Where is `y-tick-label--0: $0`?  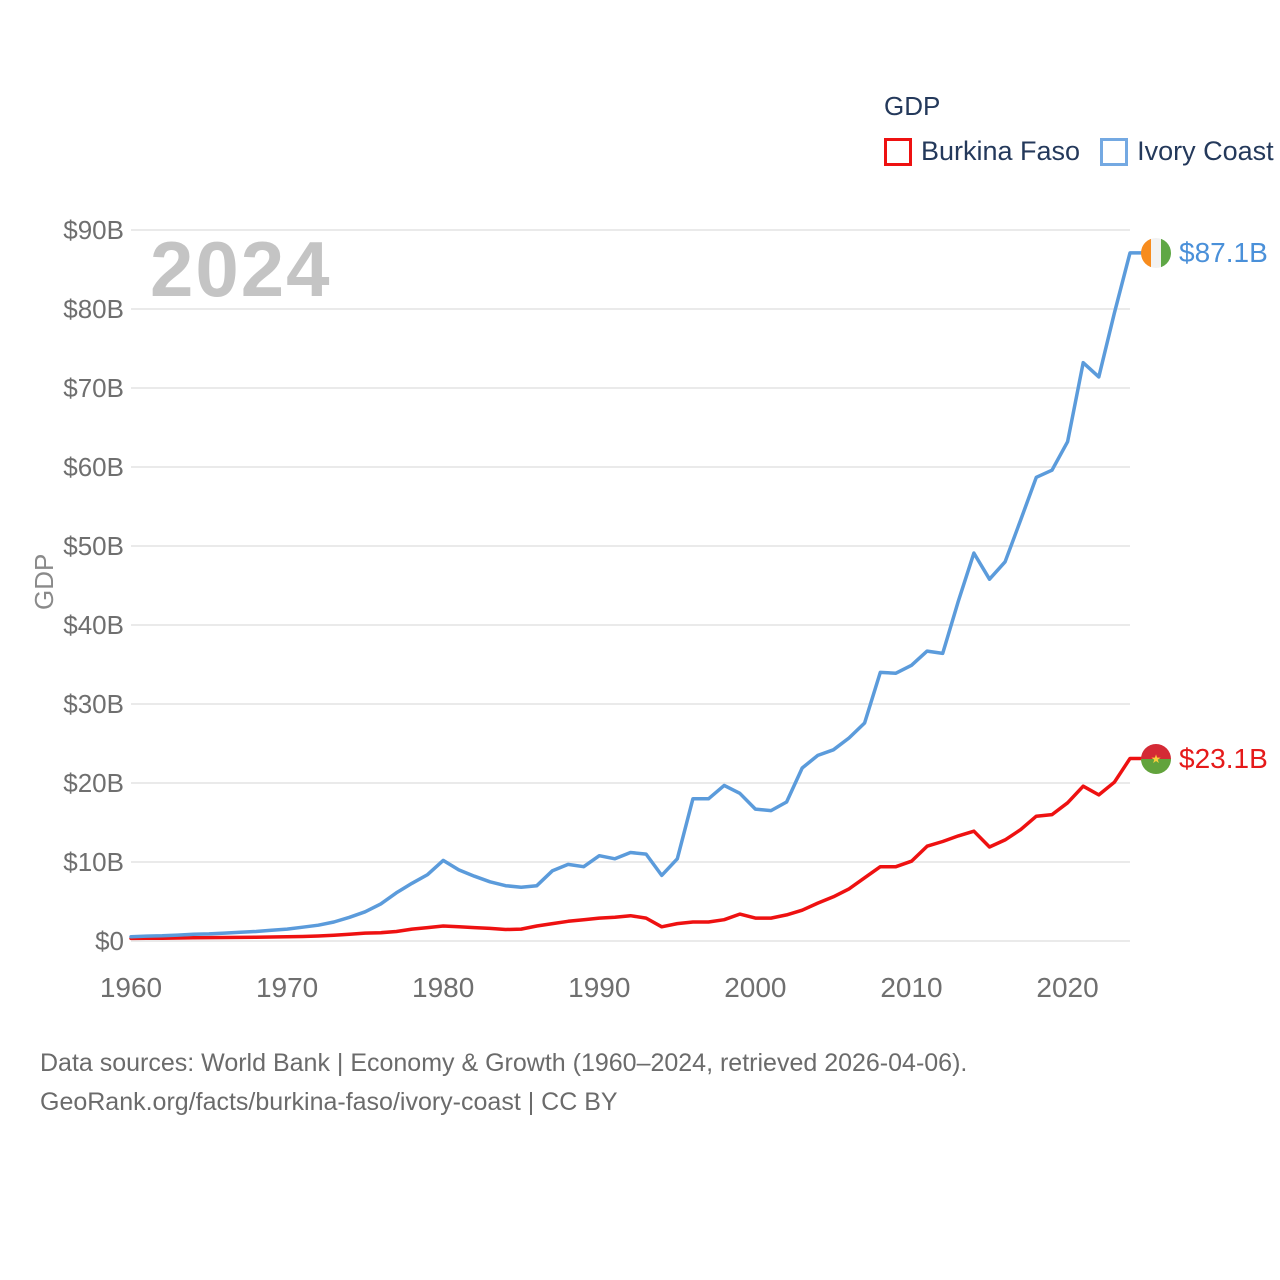 y-tick-label--0: $0 is located at coordinates (109, 941).